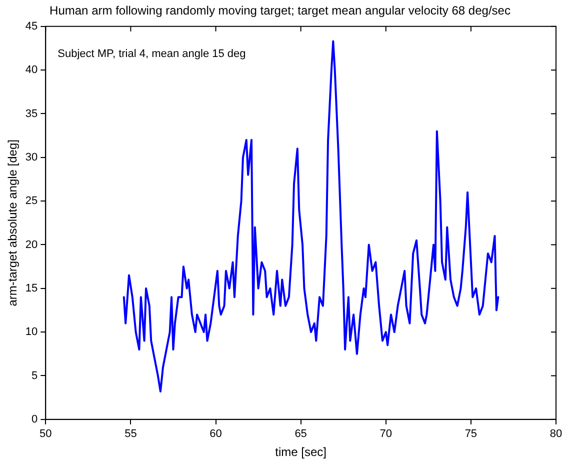 This screenshot has height=464, width=574. I want to click on x-tick-label: 60, so click(216, 434).